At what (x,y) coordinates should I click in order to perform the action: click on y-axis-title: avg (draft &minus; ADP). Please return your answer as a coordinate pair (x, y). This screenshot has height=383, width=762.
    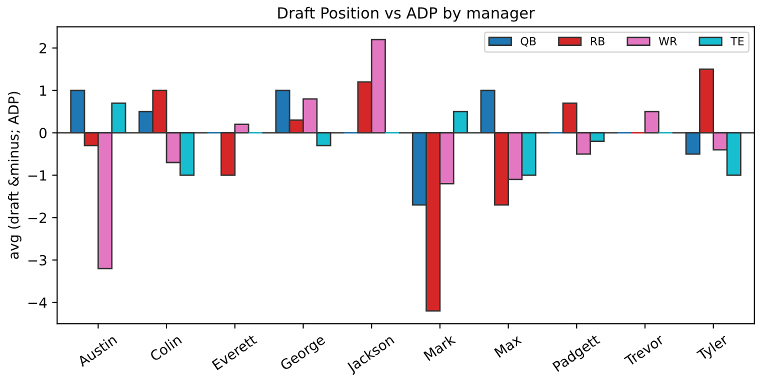
    Looking at the image, I should click on (15, 175).